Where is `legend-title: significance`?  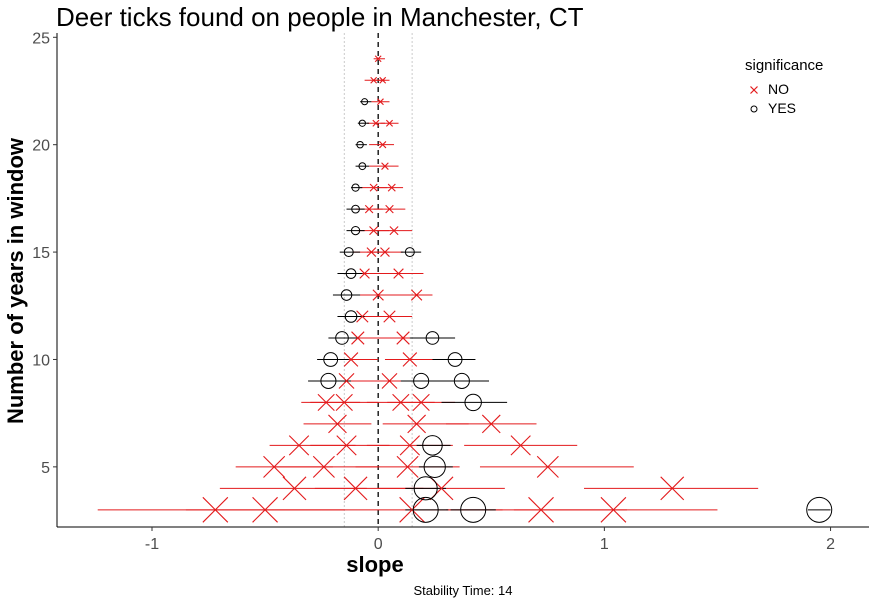 legend-title: significance is located at coordinates (784, 65).